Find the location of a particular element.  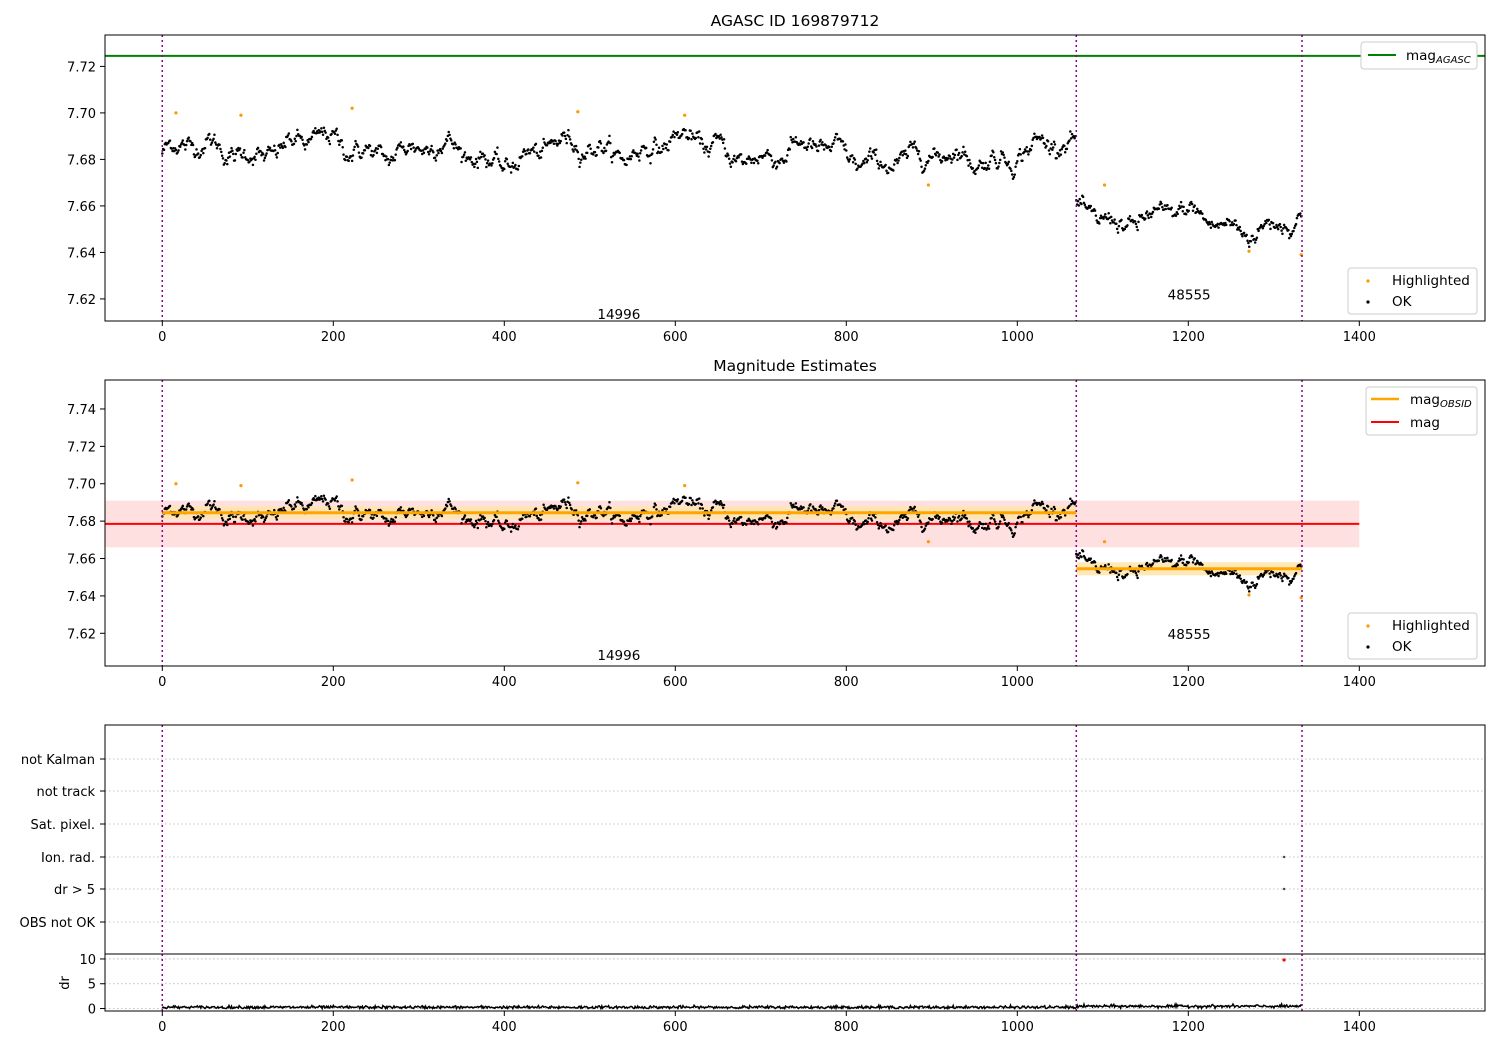

flag-label: Ion. rad. is located at coordinates (68, 858).